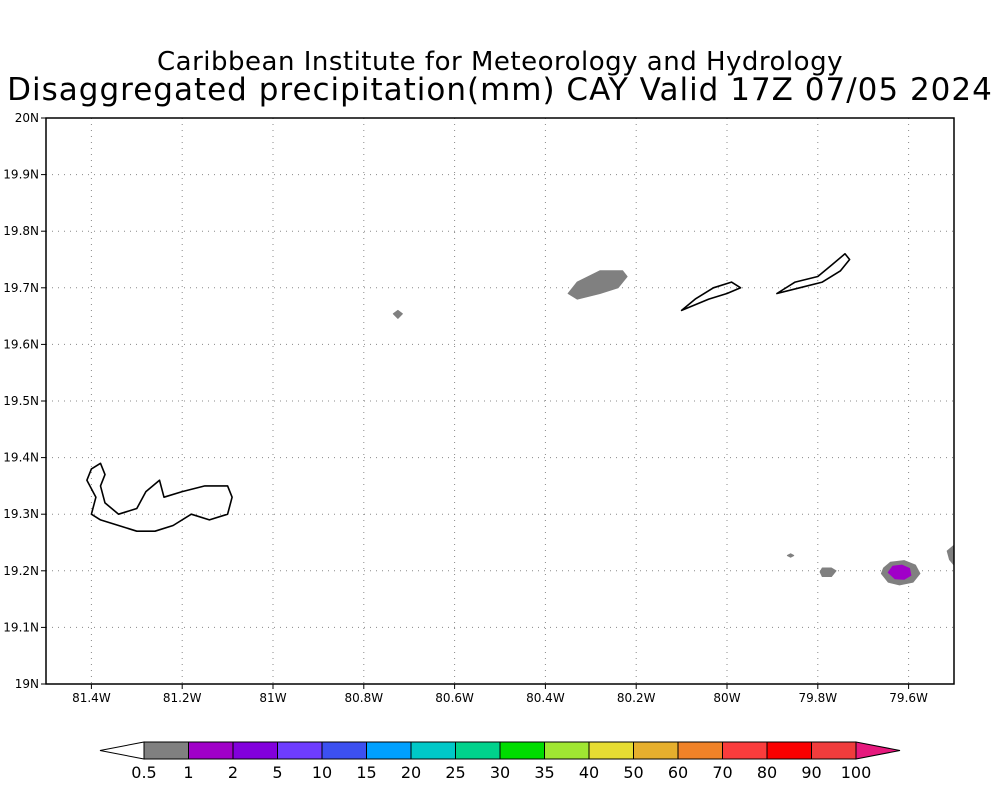  What do you see at coordinates (589, 772) in the screenshot?
I see `legend-label: 40` at bounding box center [589, 772].